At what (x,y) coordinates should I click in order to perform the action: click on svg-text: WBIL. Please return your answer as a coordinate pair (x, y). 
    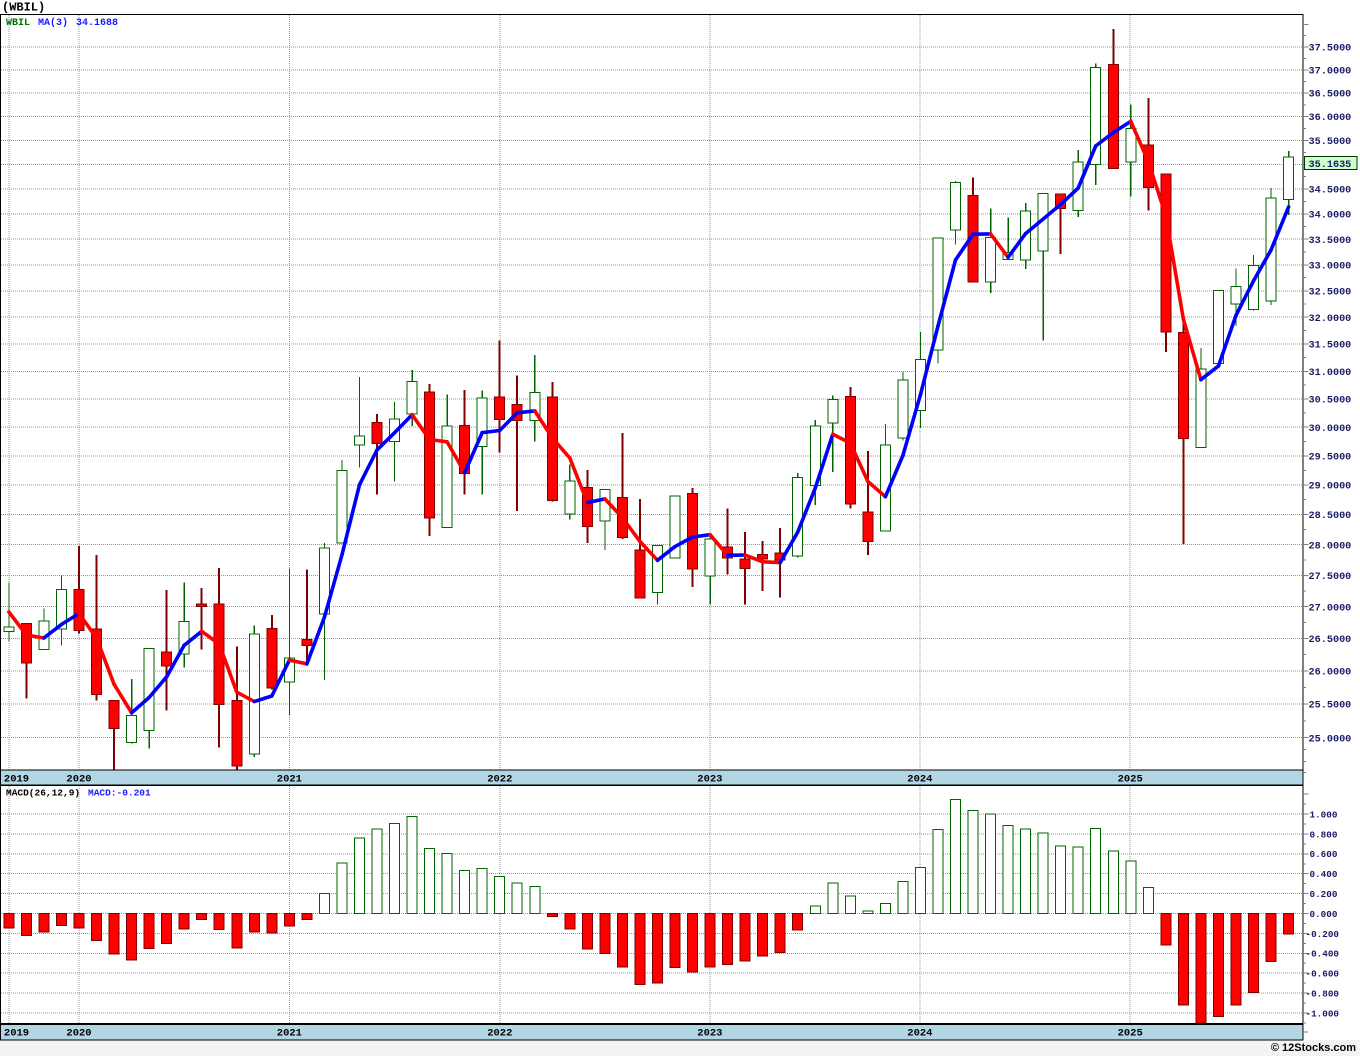
    Looking at the image, I should click on (18, 23).